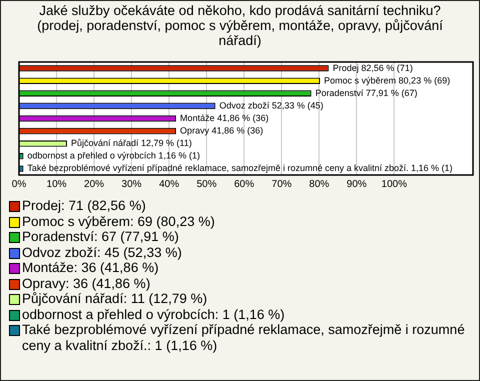  What do you see at coordinates (56, 184) in the screenshot?
I see `x-tick-label: 10%` at bounding box center [56, 184].